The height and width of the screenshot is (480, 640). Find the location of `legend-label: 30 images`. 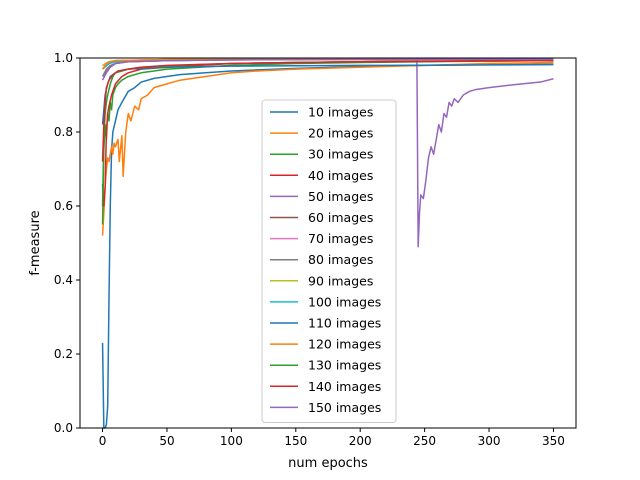

legend-label: 30 images is located at coordinates (340, 154).